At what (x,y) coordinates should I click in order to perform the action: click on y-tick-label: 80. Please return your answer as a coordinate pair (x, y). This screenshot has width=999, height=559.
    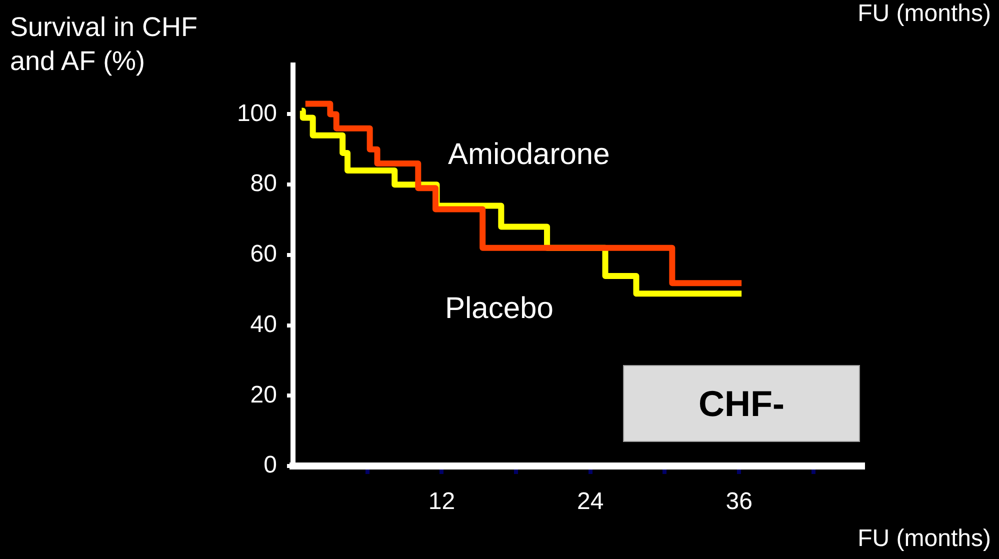
    Looking at the image, I should click on (263, 184).